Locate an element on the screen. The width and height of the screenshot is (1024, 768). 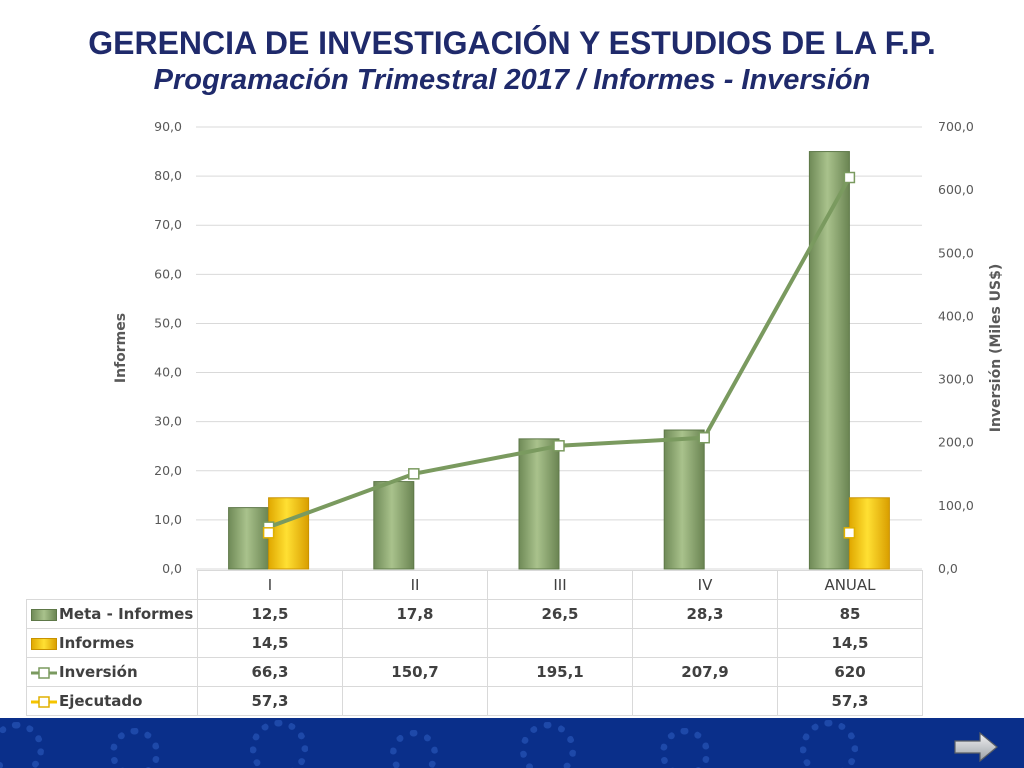
table-row: Ejecutado 57,3 57,3 is located at coordinates (474, 701).